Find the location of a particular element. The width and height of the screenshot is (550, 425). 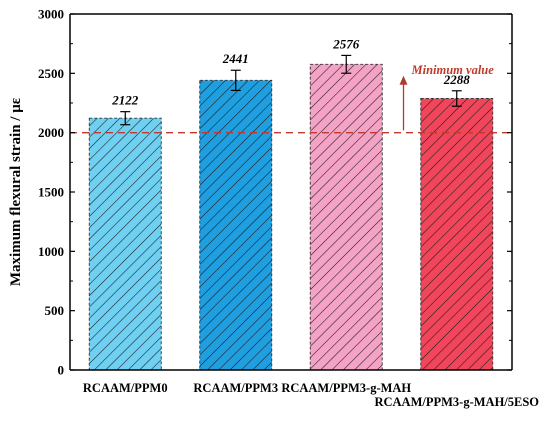

data-label-4: 2288 is located at coordinates (457, 79).